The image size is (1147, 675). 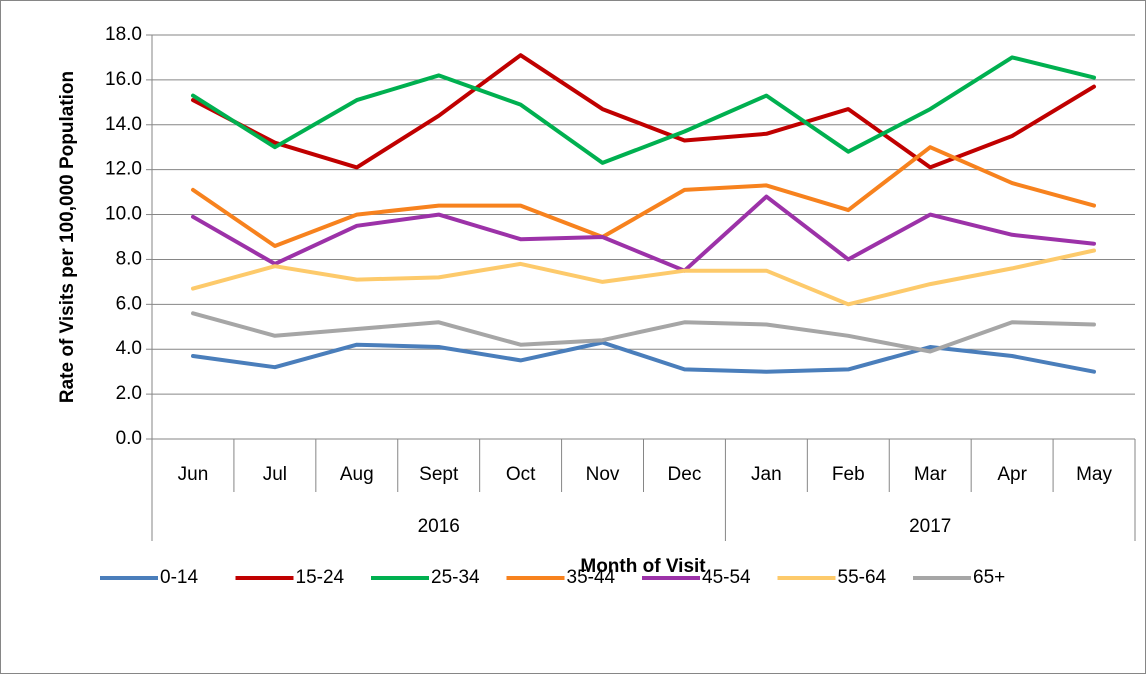 What do you see at coordinates (591, 577) in the screenshot?
I see `legend-label: 35-44` at bounding box center [591, 577].